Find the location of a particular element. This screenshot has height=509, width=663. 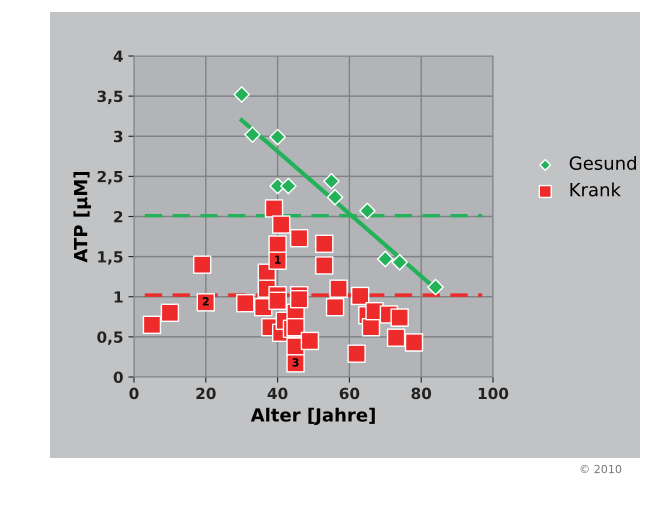

x-tick-label: 0 is located at coordinates (134, 394).